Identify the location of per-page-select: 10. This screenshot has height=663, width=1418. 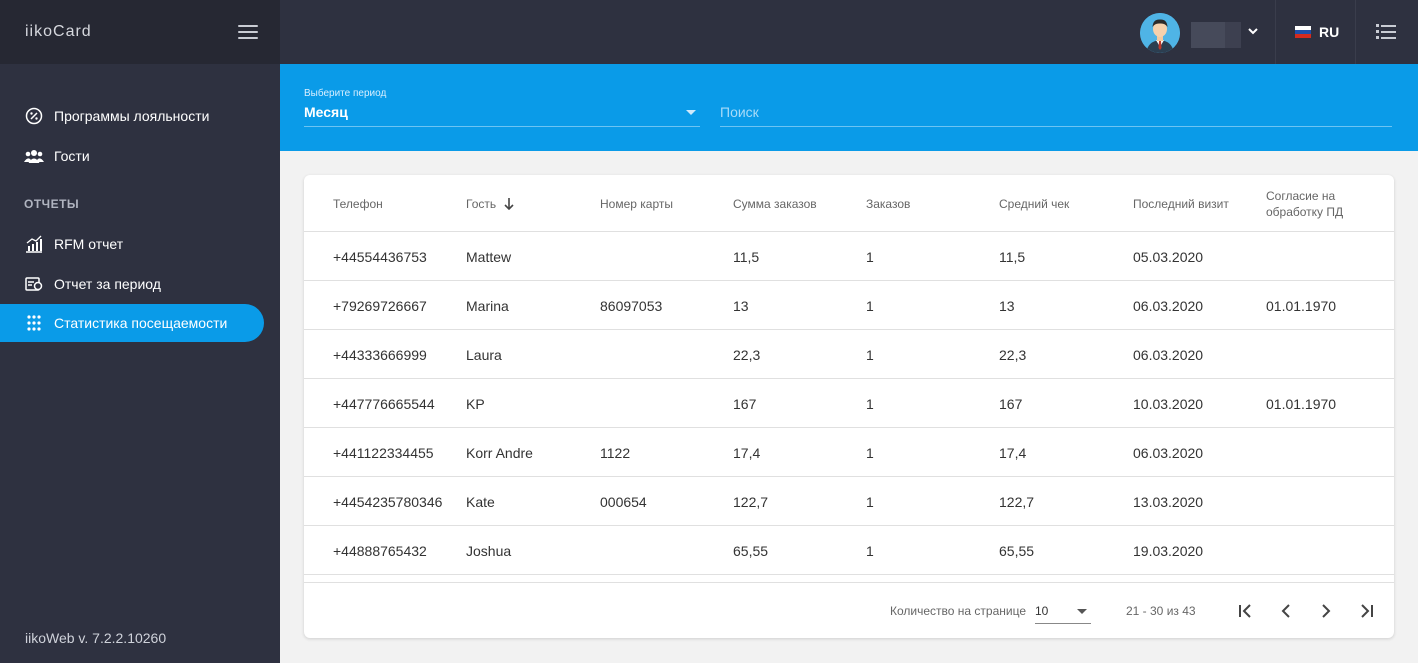
(1063, 612).